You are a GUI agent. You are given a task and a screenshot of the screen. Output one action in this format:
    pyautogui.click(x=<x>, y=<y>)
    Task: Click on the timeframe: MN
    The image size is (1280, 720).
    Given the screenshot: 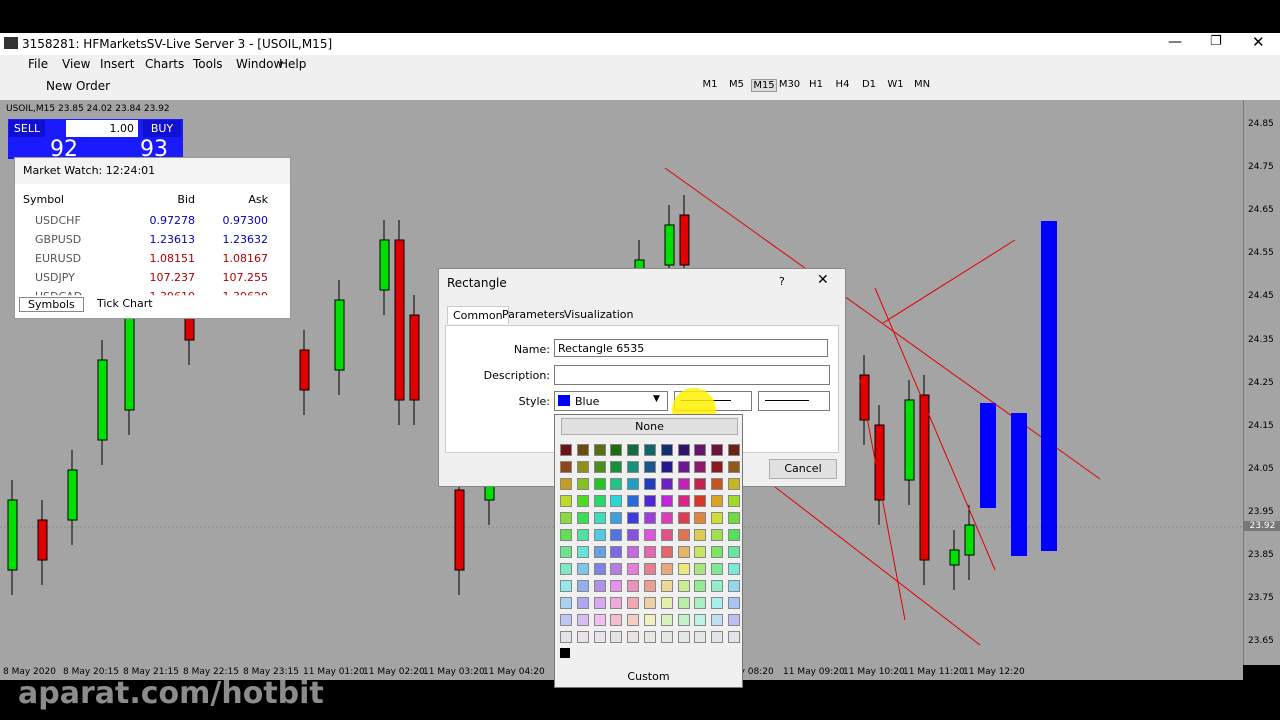 What is the action you would take?
    pyautogui.click(x=922, y=84)
    